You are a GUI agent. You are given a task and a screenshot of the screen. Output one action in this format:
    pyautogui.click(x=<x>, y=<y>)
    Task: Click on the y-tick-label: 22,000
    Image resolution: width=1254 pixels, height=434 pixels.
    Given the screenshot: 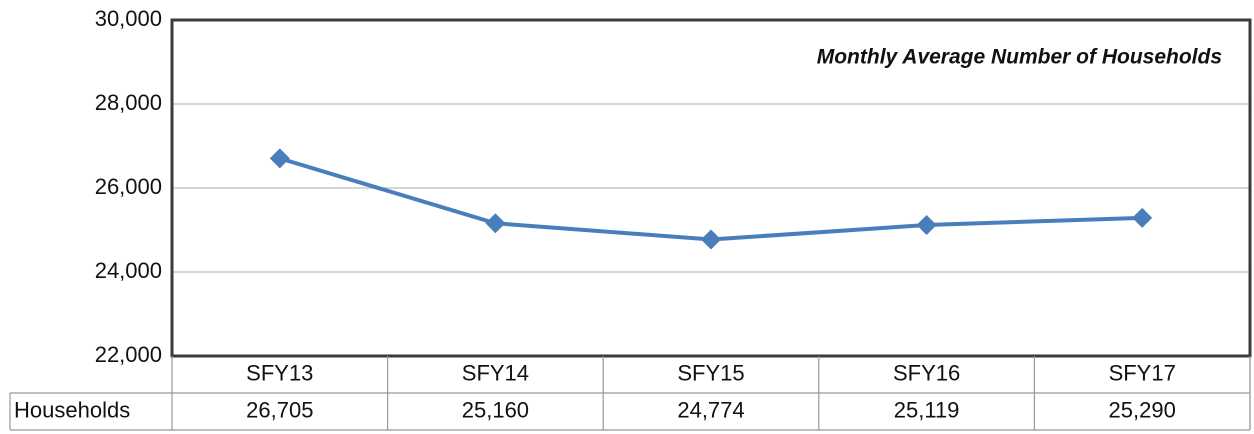 What is the action you would take?
    pyautogui.click(x=128, y=354)
    